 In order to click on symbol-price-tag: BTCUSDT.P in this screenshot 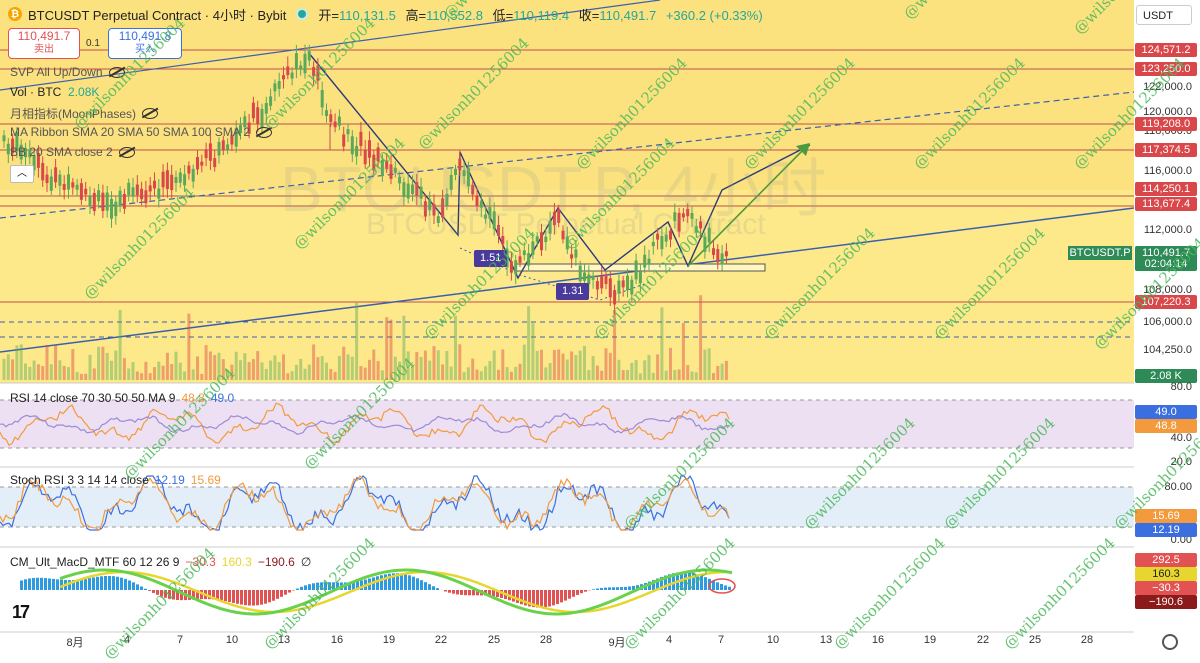, I will do `click(1100, 253)`.